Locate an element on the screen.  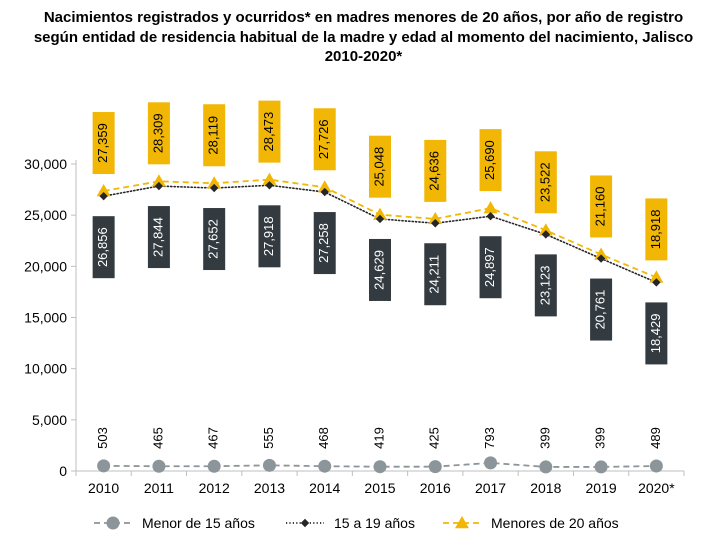
x-tick-label: 2019 is located at coordinates (601, 488).